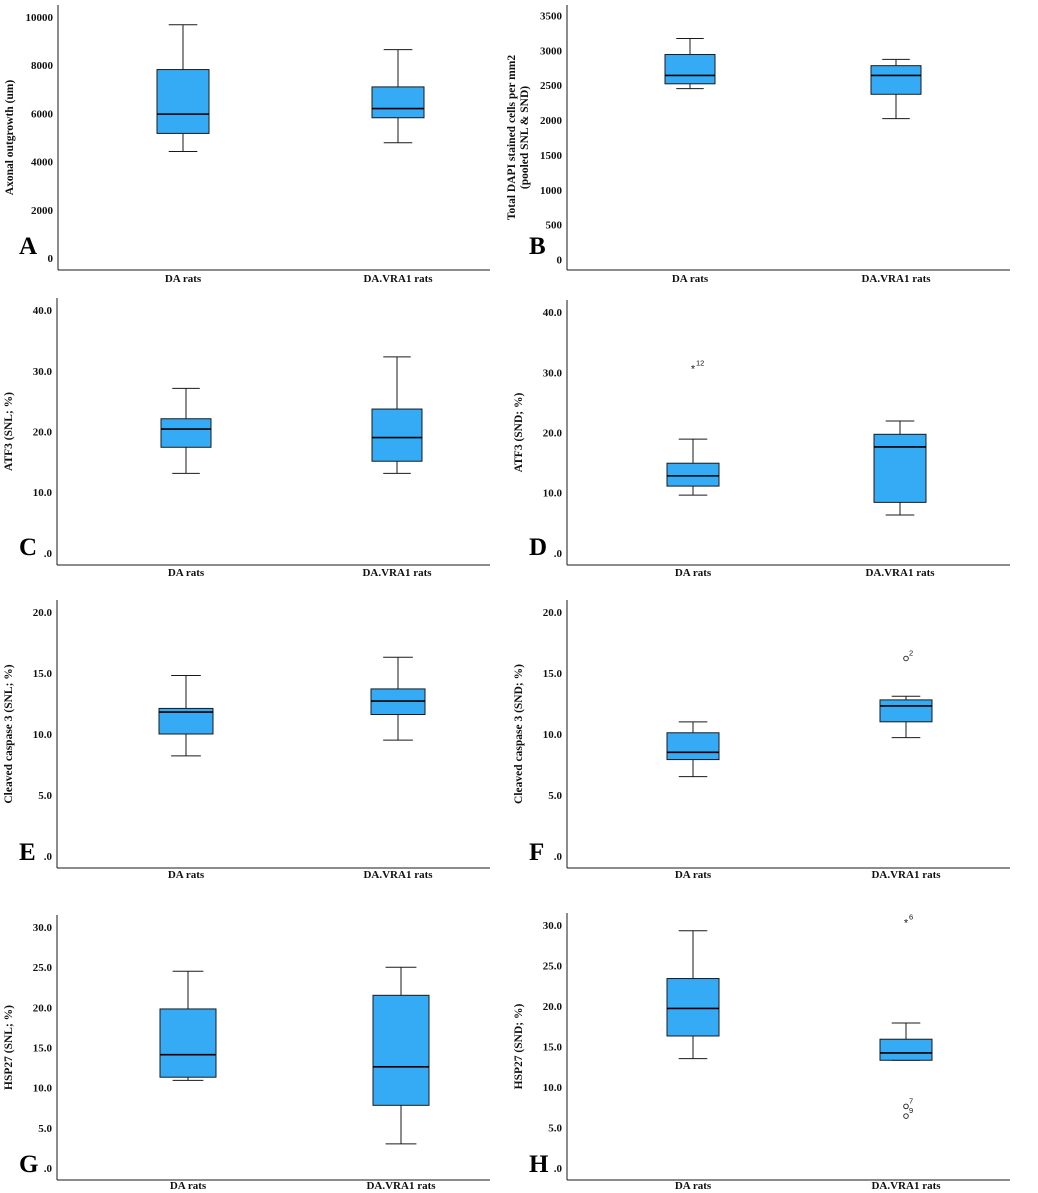 The height and width of the screenshot is (1193, 1038). Describe the element at coordinates (906, 693) in the screenshot. I see `boxplot-da-vra1-rats: 2` at that location.